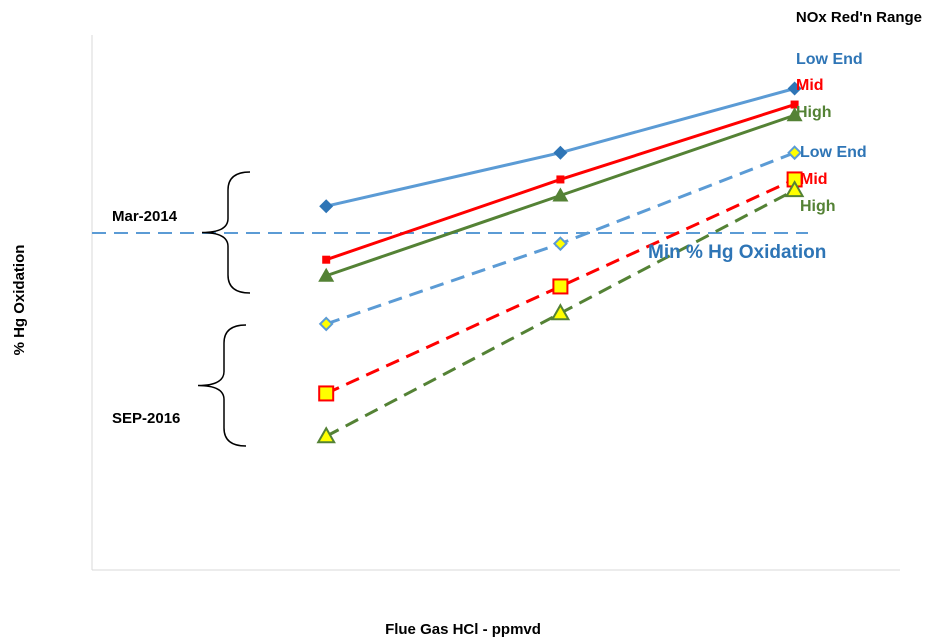 This screenshot has width=927, height=643. Describe the element at coordinates (226, 232) in the screenshot. I see `brace-mar-2014` at that location.